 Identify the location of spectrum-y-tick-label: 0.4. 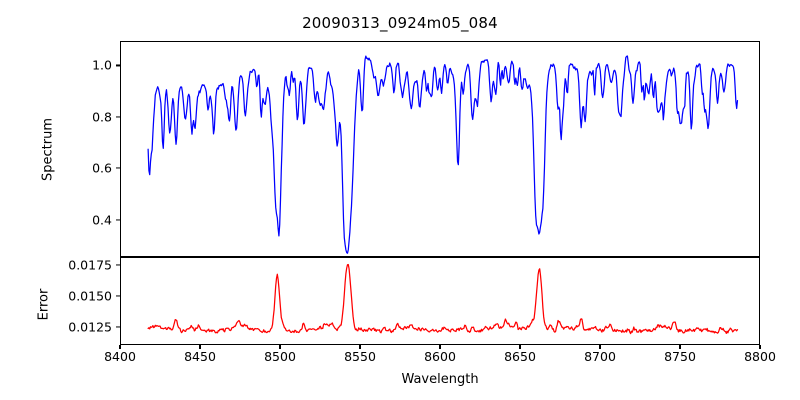
(102, 220).